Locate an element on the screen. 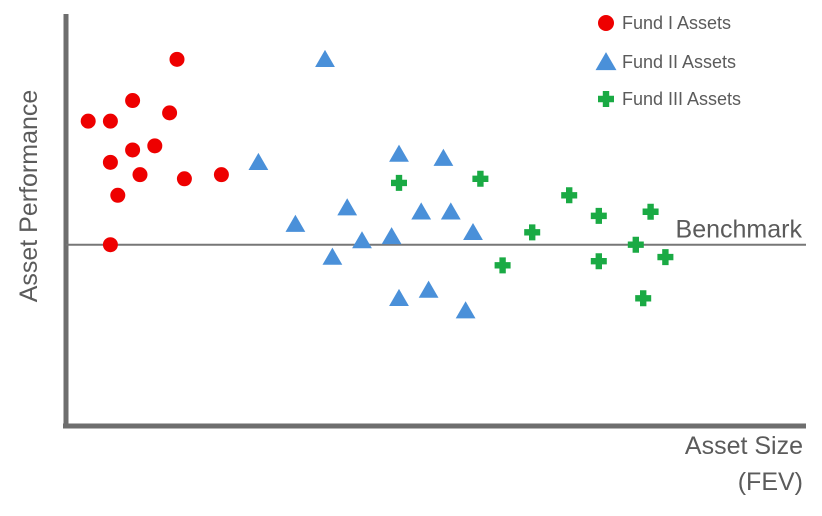 This screenshot has width=822, height=516. legend-label-series-1: Fund I Assets is located at coordinates (676, 23).